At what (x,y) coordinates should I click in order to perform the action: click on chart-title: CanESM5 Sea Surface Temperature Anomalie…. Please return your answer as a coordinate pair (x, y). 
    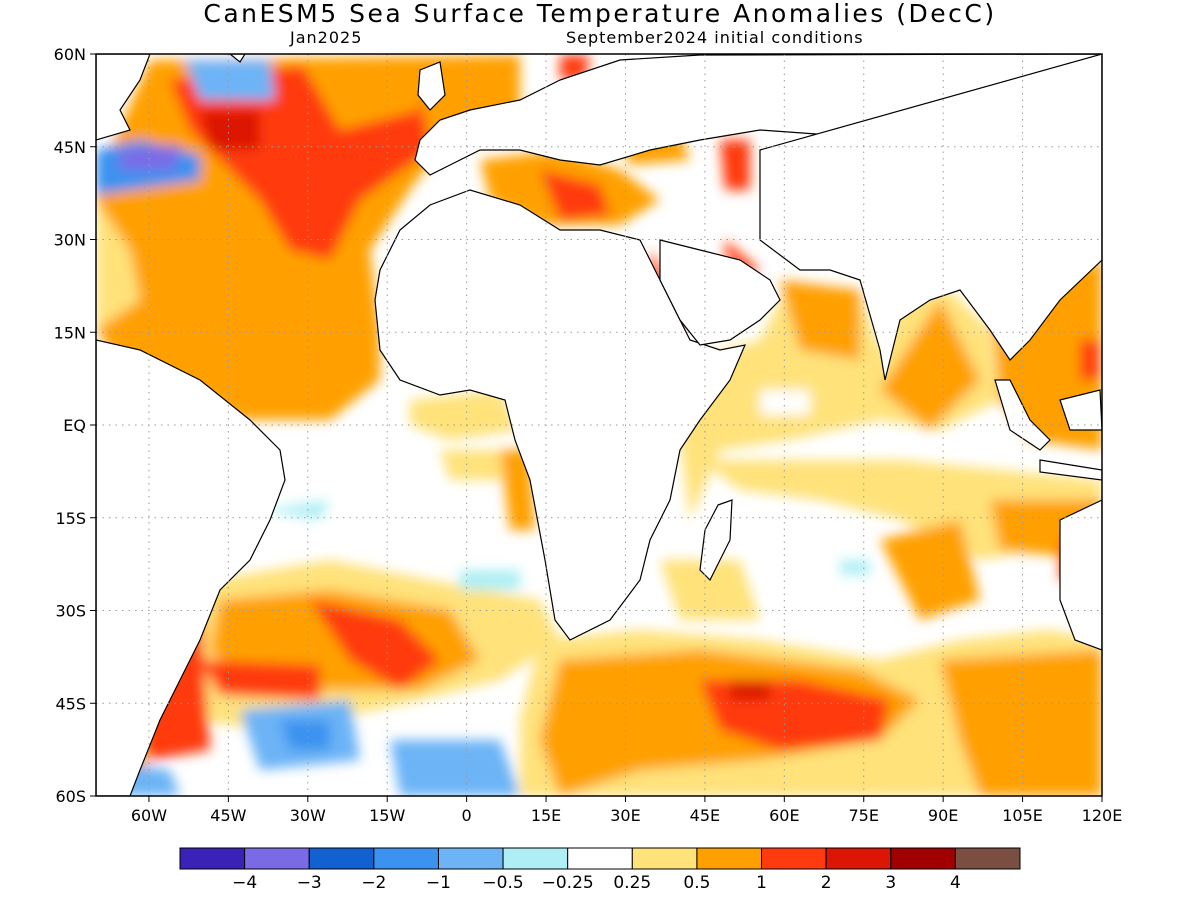
    Looking at the image, I should click on (600, 14).